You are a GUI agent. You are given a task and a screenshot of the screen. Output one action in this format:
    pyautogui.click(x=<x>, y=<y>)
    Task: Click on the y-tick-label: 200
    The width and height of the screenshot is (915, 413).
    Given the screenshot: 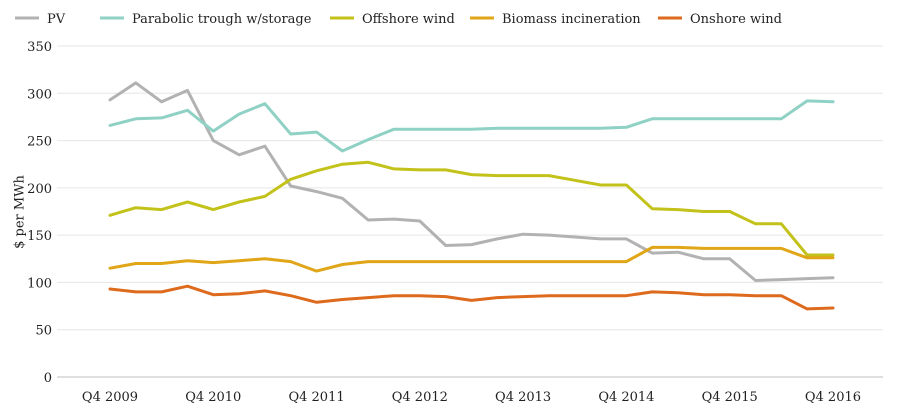 What is the action you would take?
    pyautogui.click(x=39, y=189)
    